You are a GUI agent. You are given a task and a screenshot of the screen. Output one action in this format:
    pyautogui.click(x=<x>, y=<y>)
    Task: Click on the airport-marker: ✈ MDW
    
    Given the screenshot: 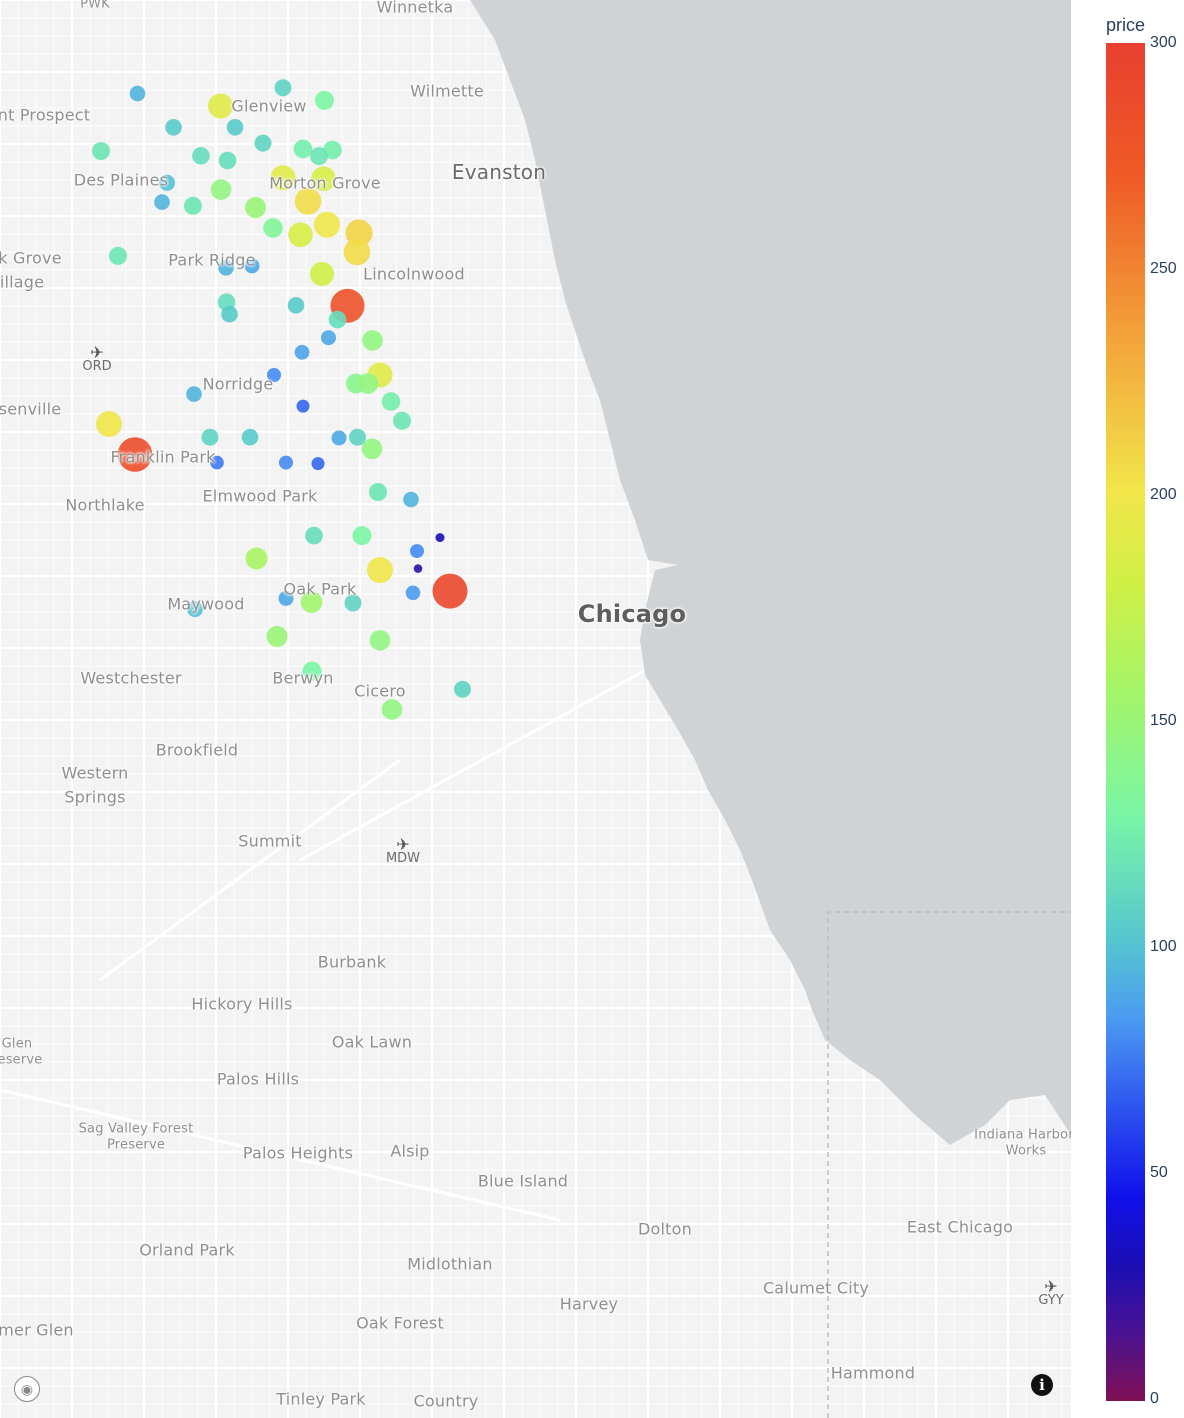 What is the action you would take?
    pyautogui.click(x=403, y=850)
    